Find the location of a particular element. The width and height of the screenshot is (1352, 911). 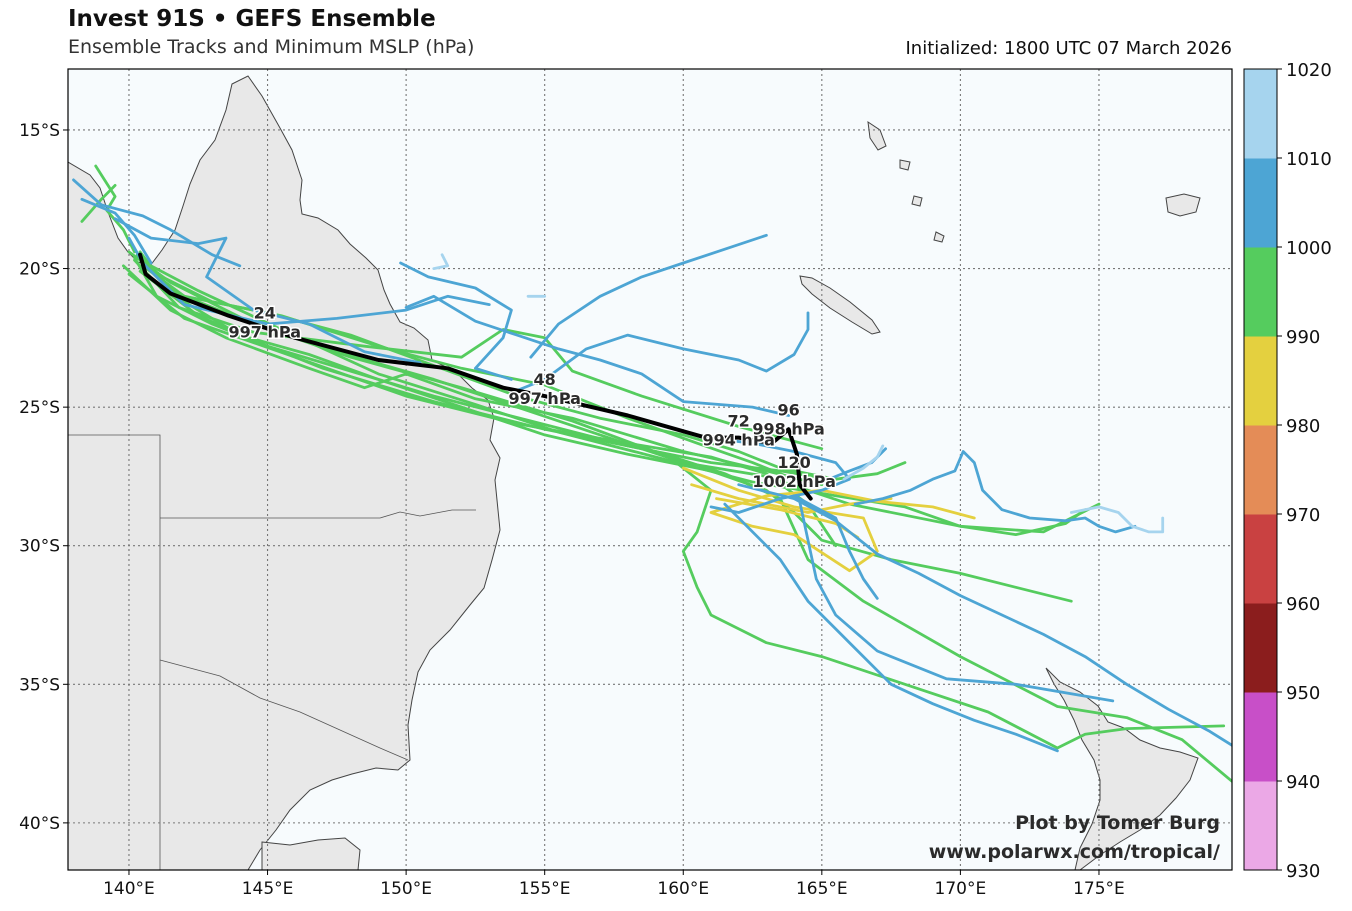

new-caledonia-land is located at coordinates (840, 305).